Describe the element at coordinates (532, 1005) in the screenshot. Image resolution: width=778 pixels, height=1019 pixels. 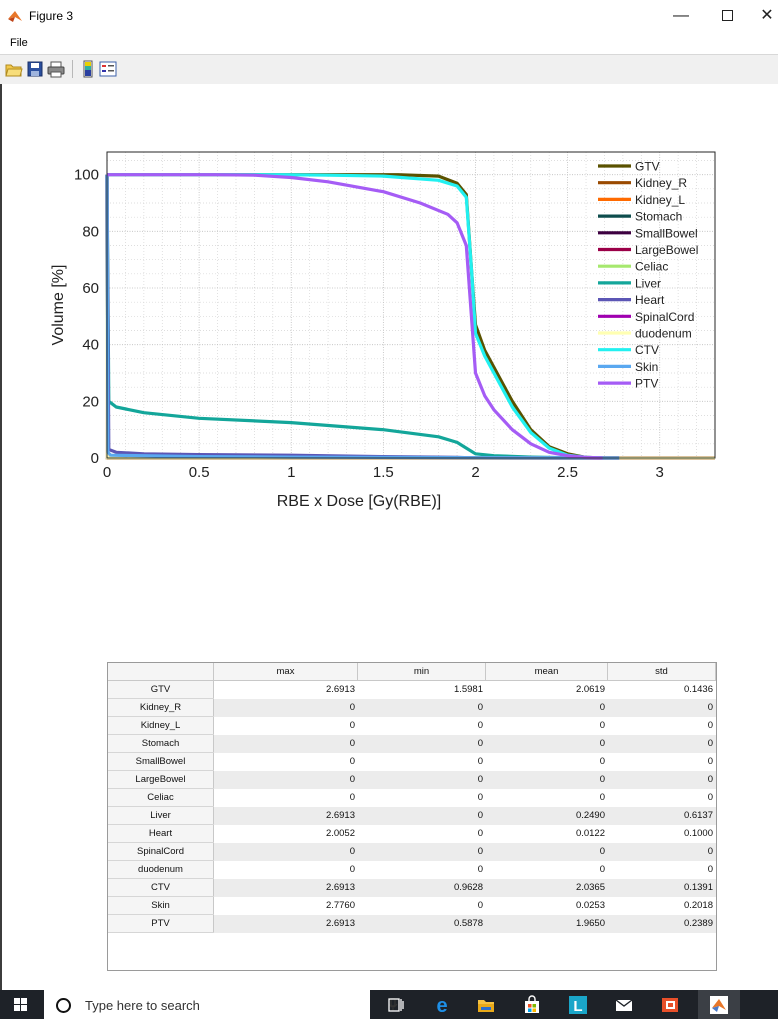
I see `store-icon` at that location.